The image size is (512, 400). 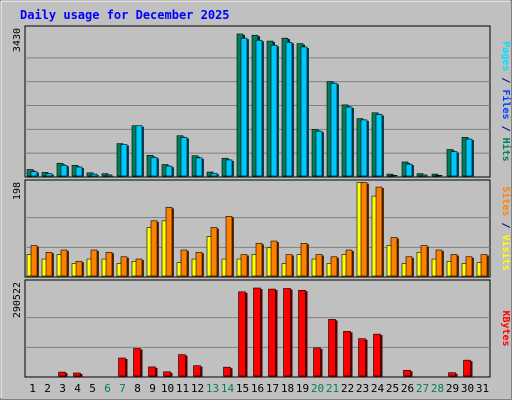 I want to click on x-tick-label: 25, so click(x=392, y=388).